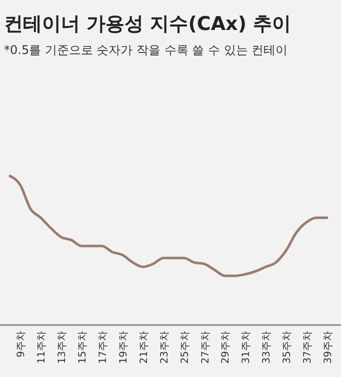 This screenshot has height=377, width=341. Describe the element at coordinates (124, 347) in the screenshot. I see `x-tick-label: 19주차` at that location.